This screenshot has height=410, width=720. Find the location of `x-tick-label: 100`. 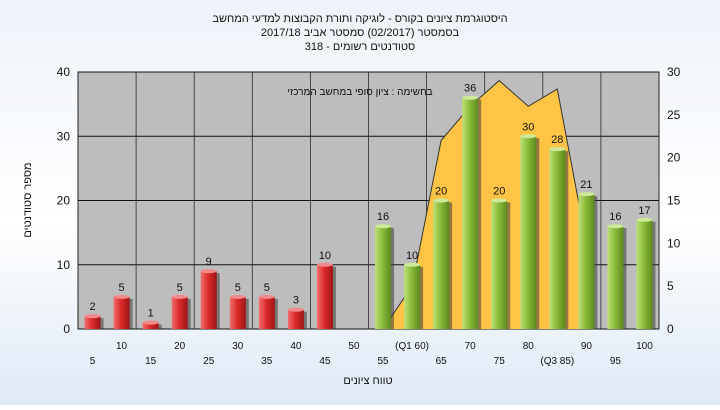

x-tick-label: 100 is located at coordinates (644, 346).